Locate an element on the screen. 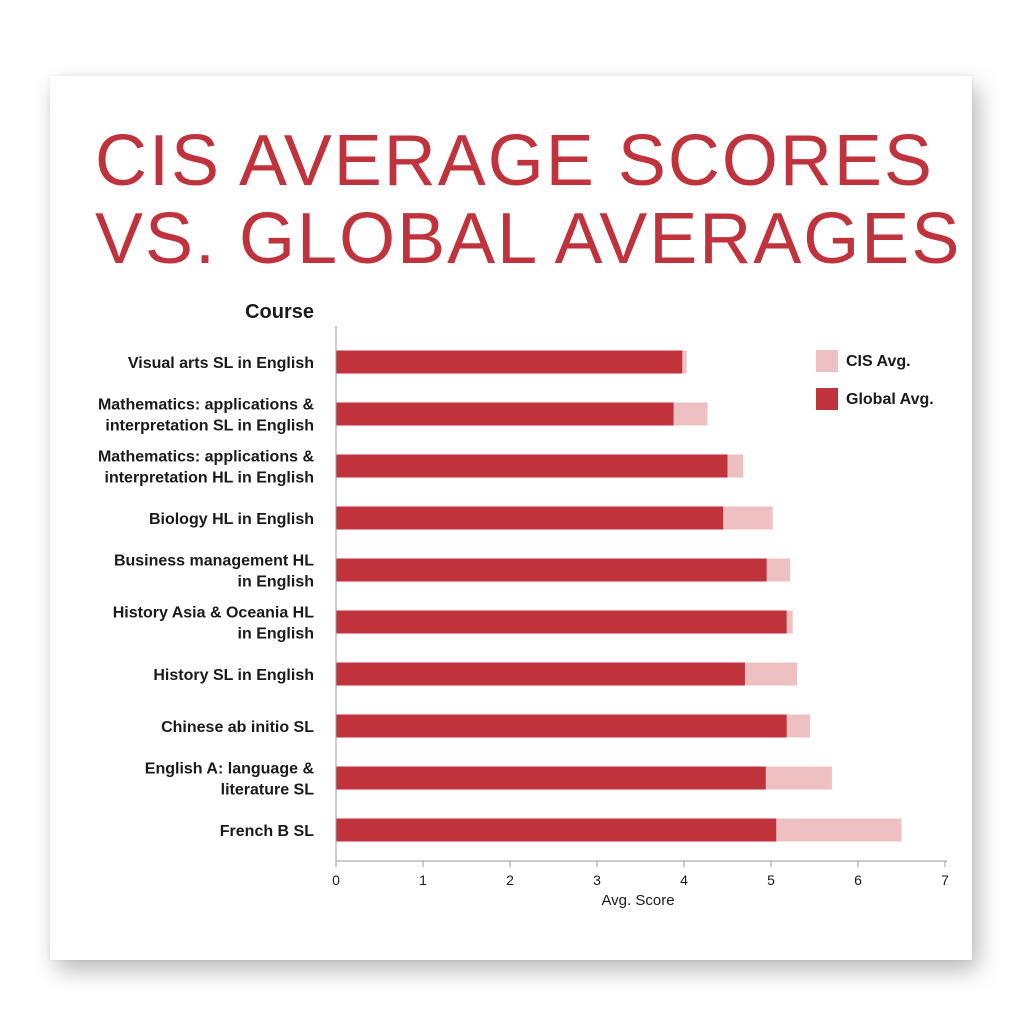 The width and height of the screenshot is (1024, 1024). legend-label-global: Global Avg. is located at coordinates (890, 399).